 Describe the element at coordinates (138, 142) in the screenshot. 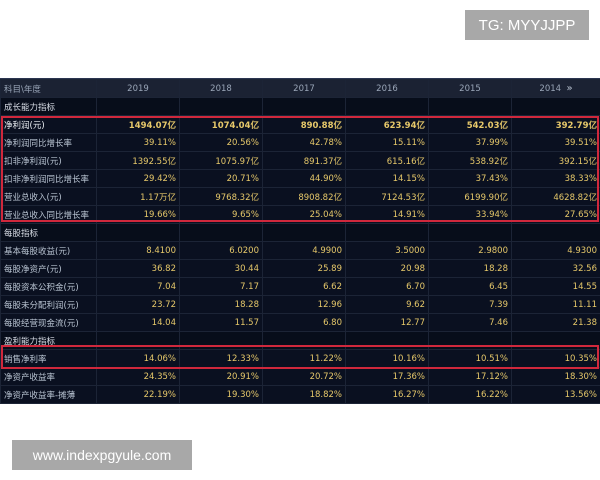

I see `value-cell: 39.11%` at that location.